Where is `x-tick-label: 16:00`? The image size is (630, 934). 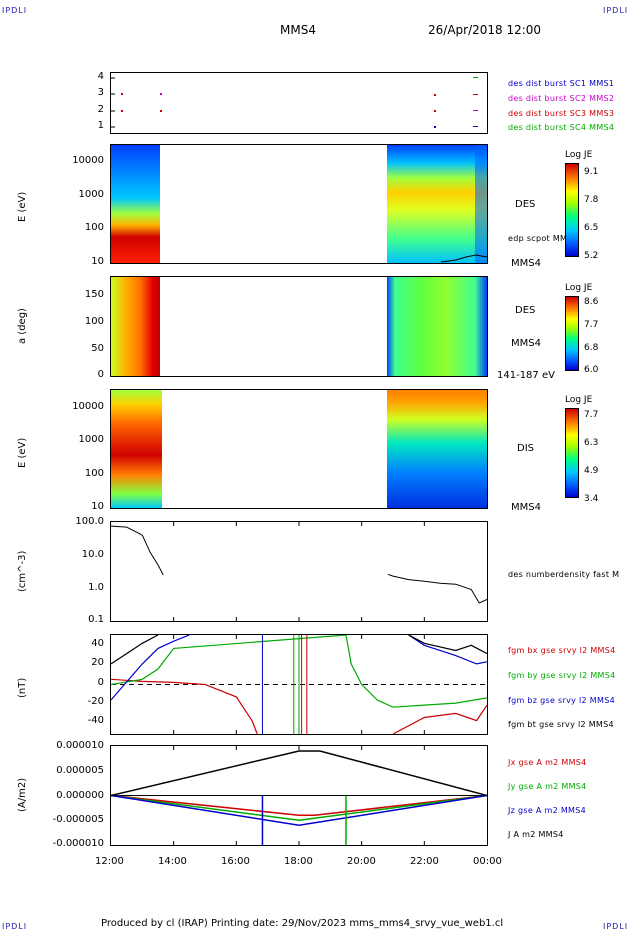 x-tick-label: 16:00 is located at coordinates (235, 861).